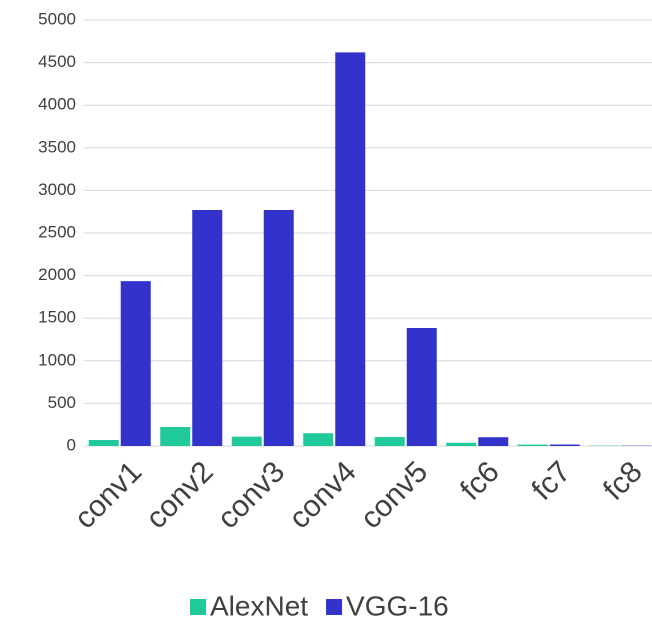 The image size is (652, 624). Describe the element at coordinates (57, 18) in the screenshot. I see `y-tick-label: 5000` at that location.